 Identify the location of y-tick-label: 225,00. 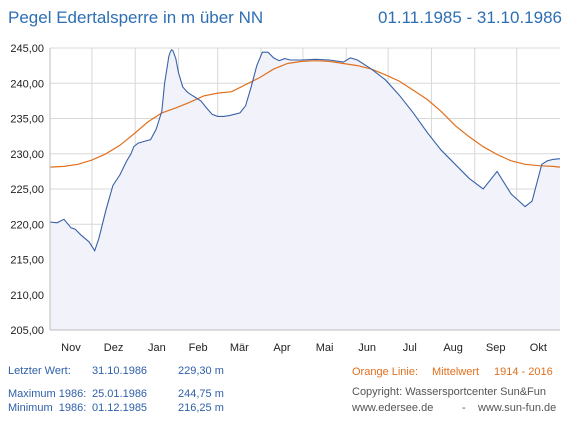
(27, 190).